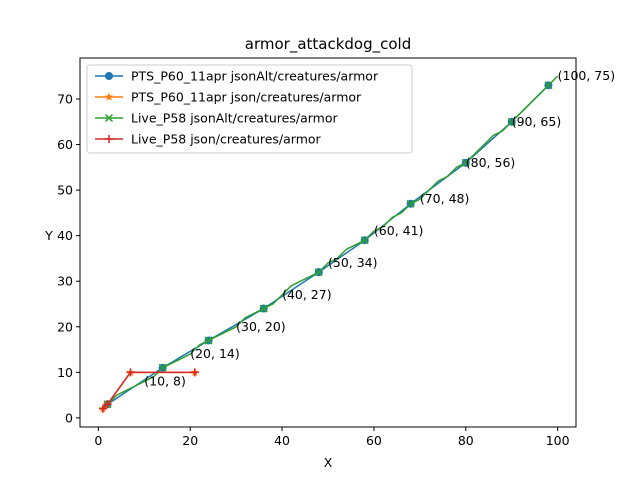  Describe the element at coordinates (68, 258) in the screenshot. I see `y-axis: 0 10 20 30 40 50 60 70` at that location.